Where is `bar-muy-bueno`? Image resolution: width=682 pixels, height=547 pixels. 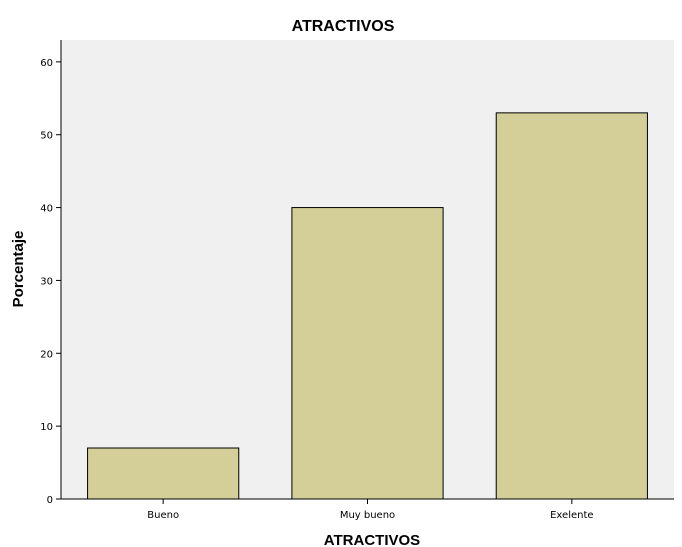 bar-muy-bueno is located at coordinates (367, 353).